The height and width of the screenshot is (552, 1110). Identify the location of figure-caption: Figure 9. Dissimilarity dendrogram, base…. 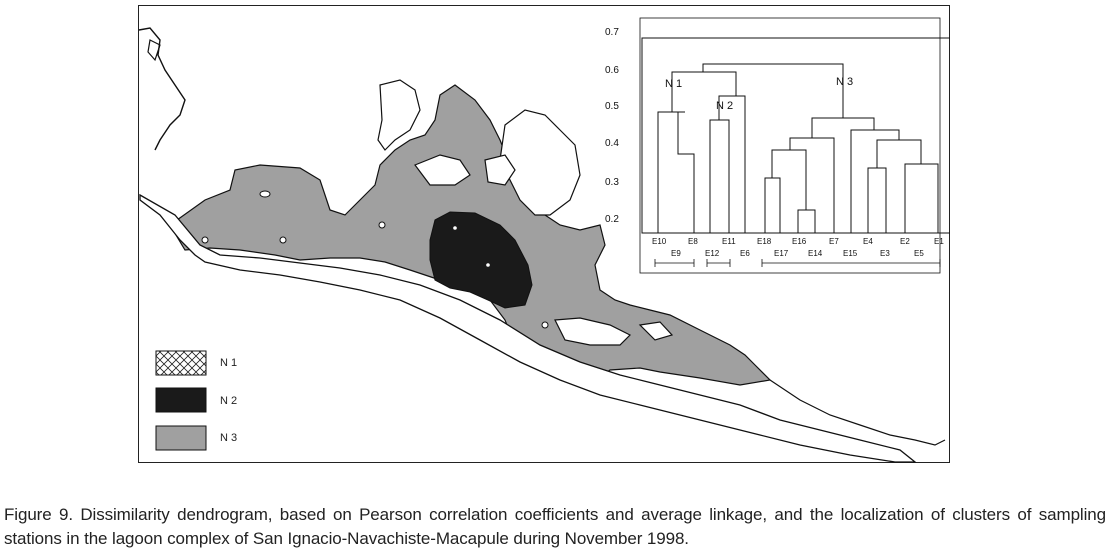
(555, 526).